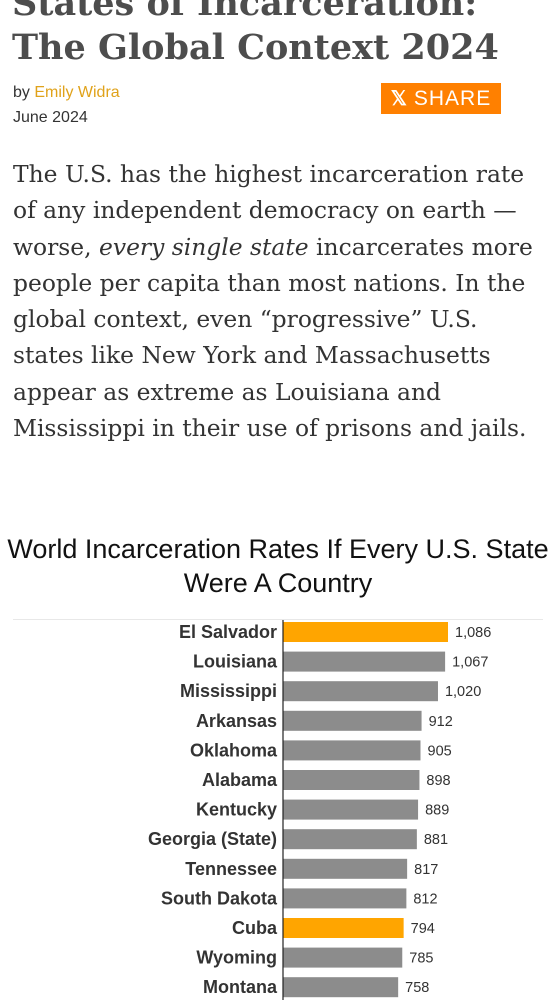 This screenshot has width=556, height=1000. Describe the element at coordinates (234, 750) in the screenshot. I see `category-label: Oklahoma` at that location.